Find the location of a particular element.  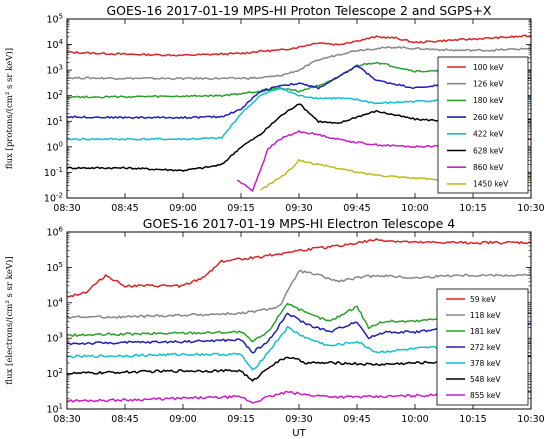

legend-entry: 860 keV is located at coordinates (488, 167).